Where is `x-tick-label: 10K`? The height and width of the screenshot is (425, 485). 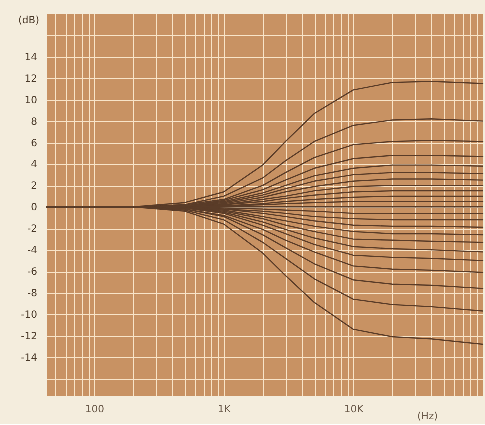
x-tick-label: 10K is located at coordinates (354, 410).